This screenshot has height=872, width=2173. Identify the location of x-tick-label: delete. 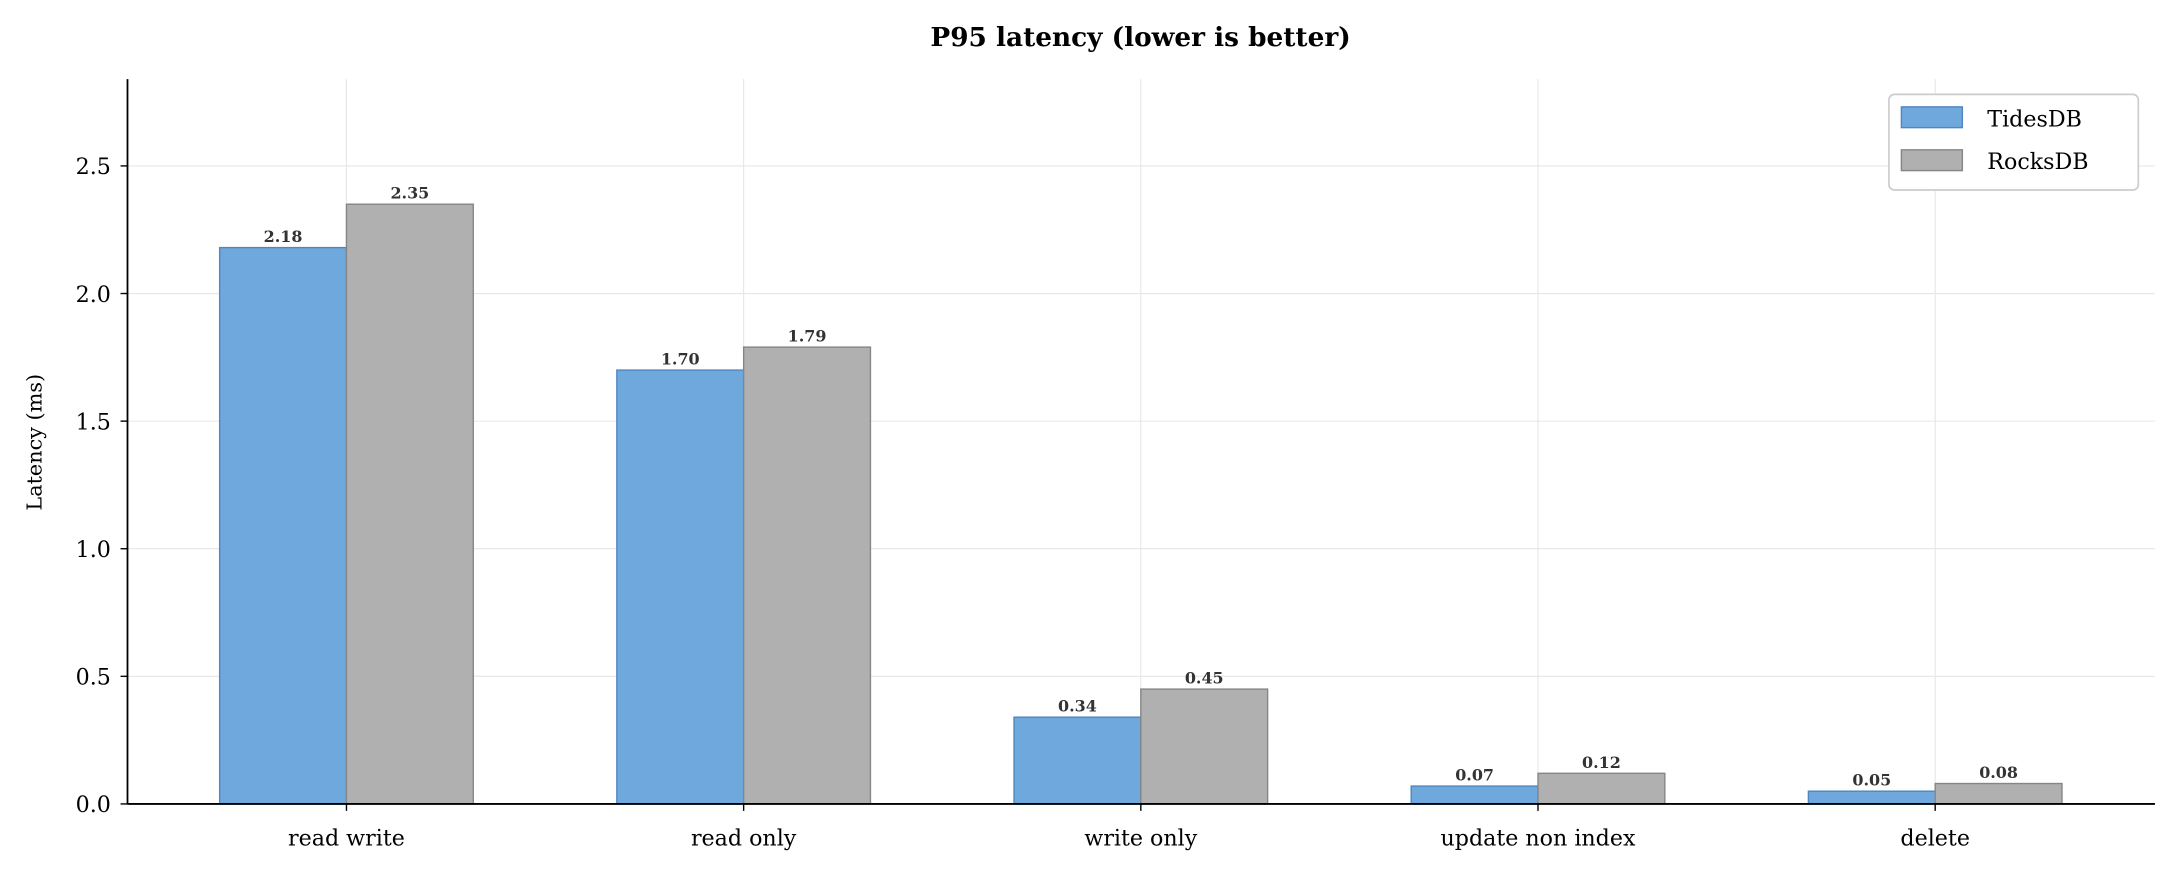
(1935, 839).